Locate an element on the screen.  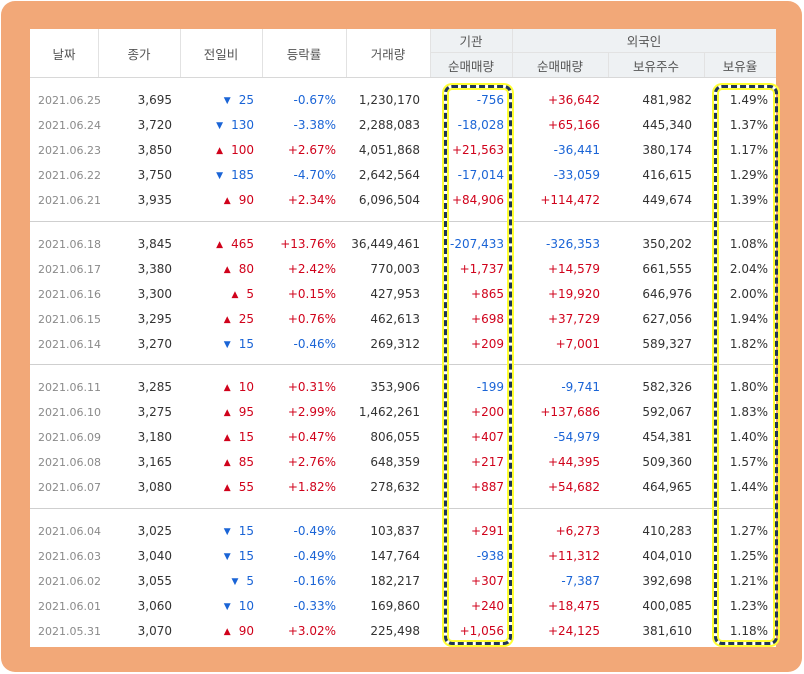
foreign-holdings-cell: 464,965 is located at coordinates (667, 487).